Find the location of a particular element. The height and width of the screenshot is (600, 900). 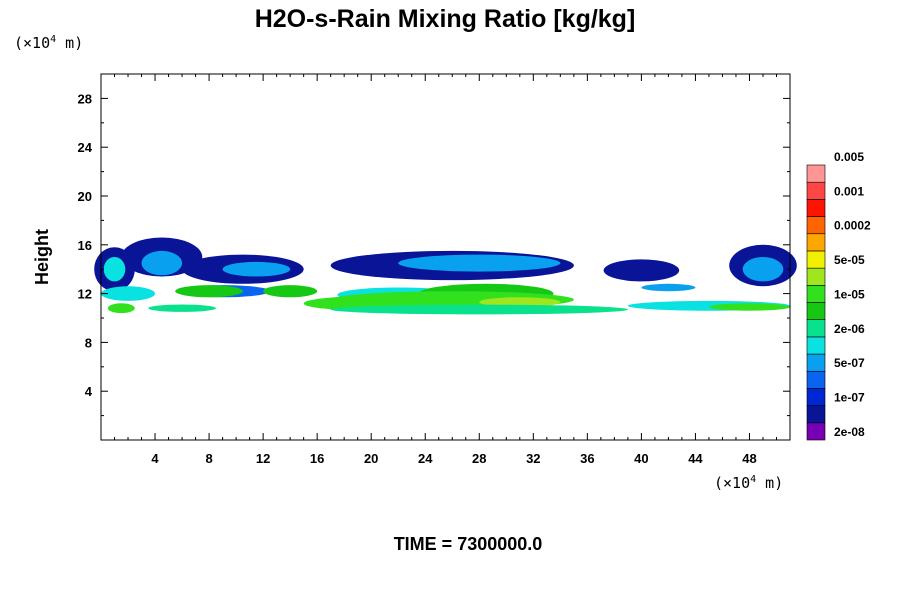

x-tick-label: 16 is located at coordinates (317, 458).